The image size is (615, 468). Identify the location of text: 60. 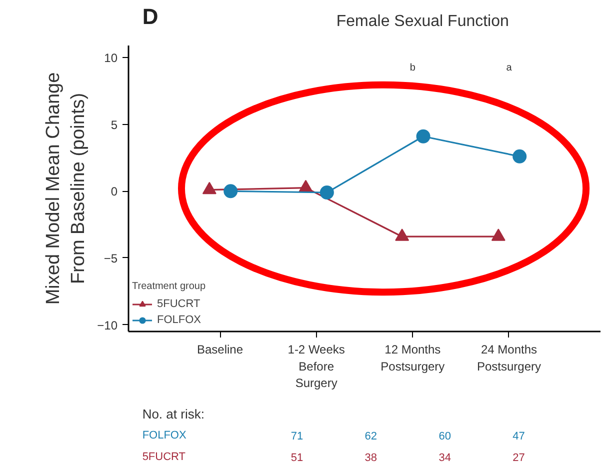
(444, 436).